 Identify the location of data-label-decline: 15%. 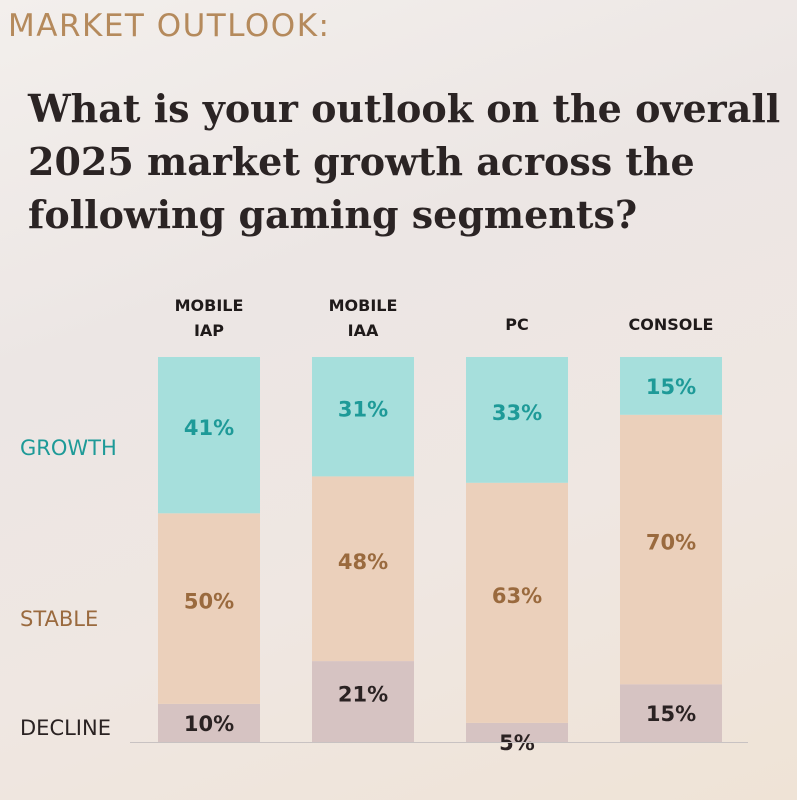
(671, 714).